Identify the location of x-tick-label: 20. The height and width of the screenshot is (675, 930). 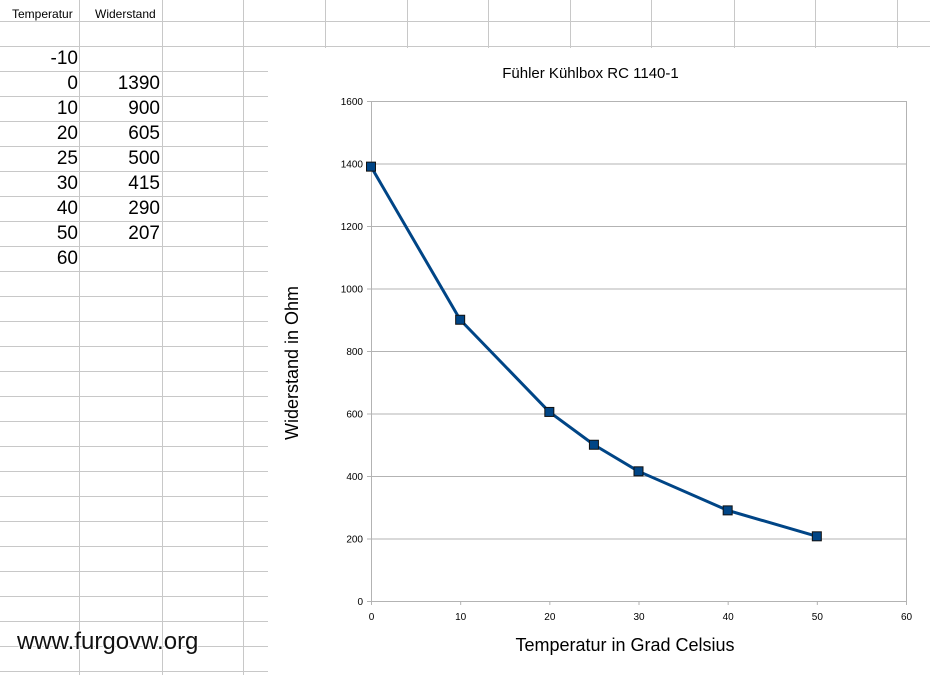
(550, 617).